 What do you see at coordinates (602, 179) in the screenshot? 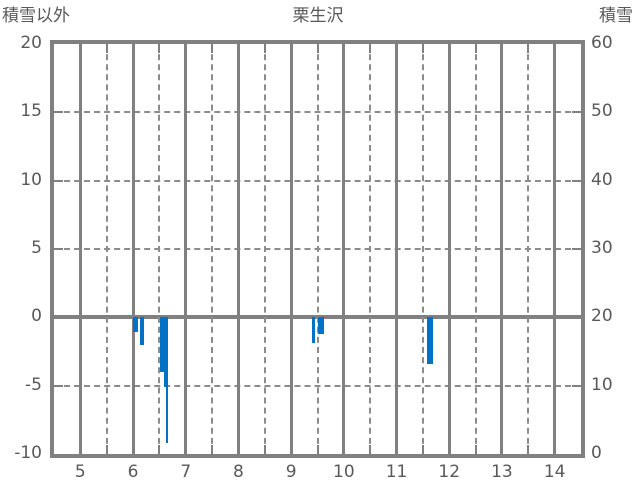
I see `y-axis-label-right: 40` at bounding box center [602, 179].